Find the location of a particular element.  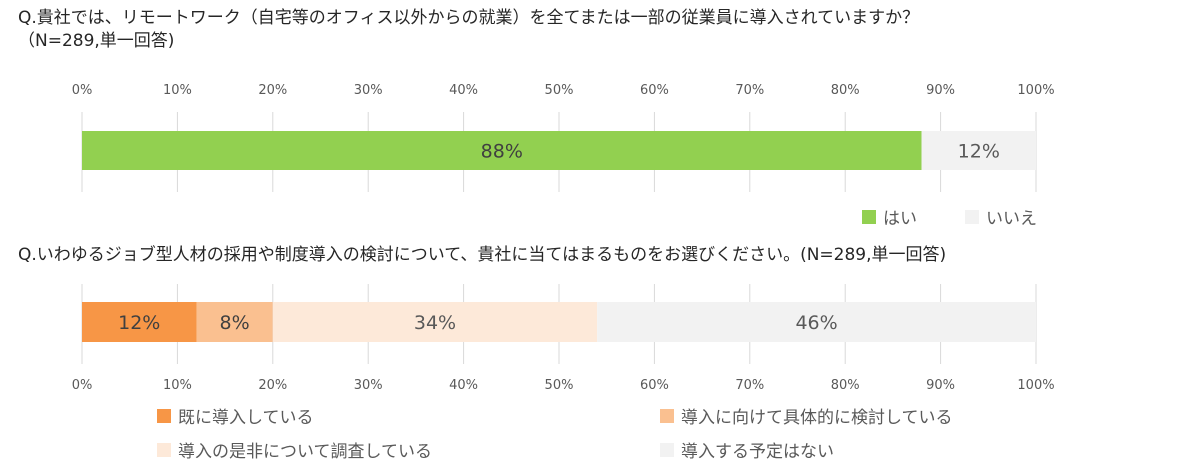

data-label: 88% is located at coordinates (502, 152).